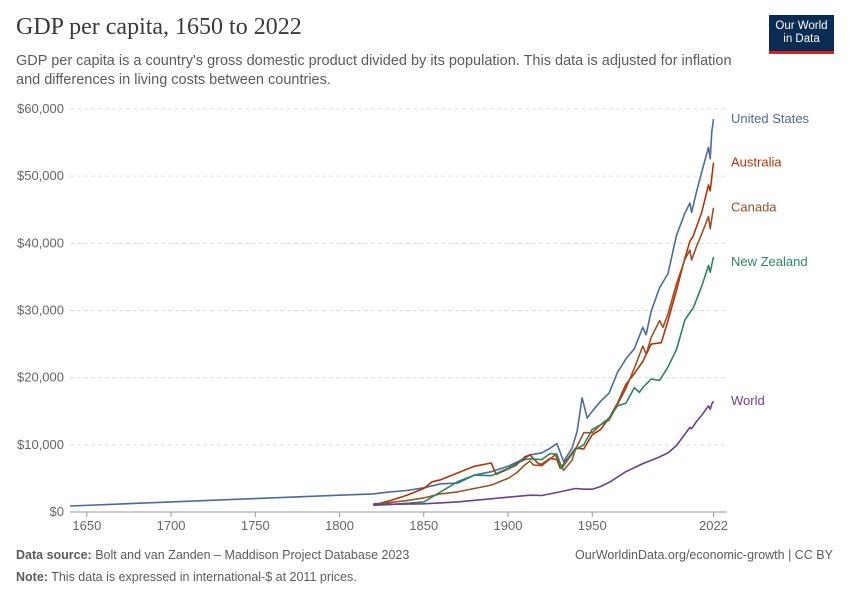 Image resolution: width=850 pixels, height=600 pixels. What do you see at coordinates (171, 525) in the screenshot?
I see `x-tick-label: 1700` at bounding box center [171, 525].